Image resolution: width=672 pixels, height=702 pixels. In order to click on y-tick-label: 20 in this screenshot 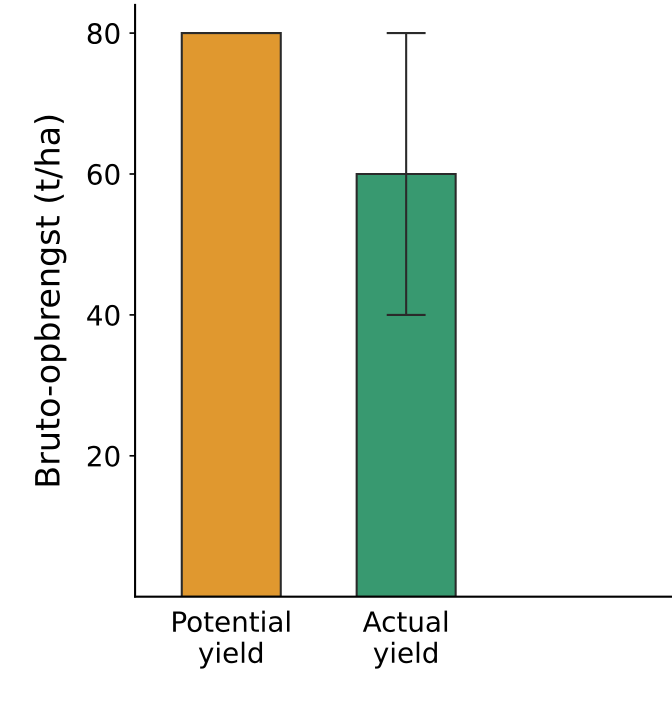, I will do `click(104, 456)`.